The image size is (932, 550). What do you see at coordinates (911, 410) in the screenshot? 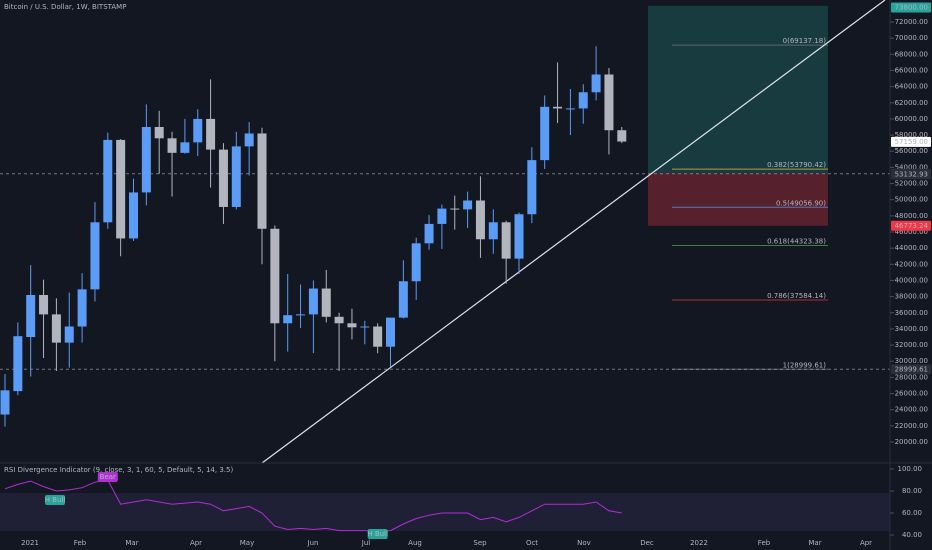
I see `y-tick-label: 24000.00` at bounding box center [911, 410].